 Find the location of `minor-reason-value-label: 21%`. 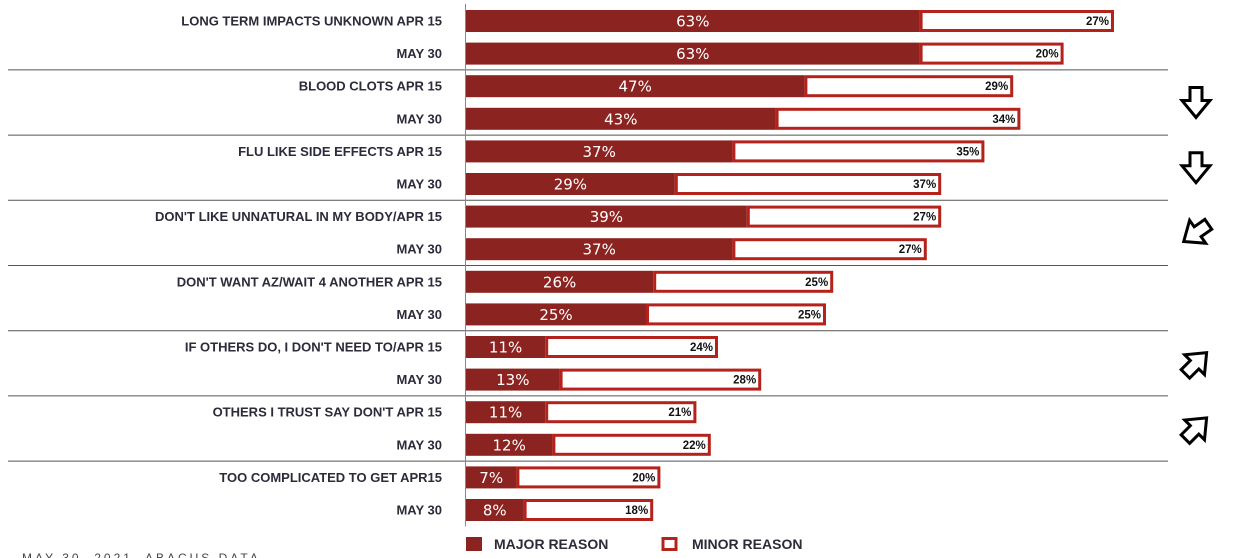

minor-reason-value-label: 21% is located at coordinates (679, 413).